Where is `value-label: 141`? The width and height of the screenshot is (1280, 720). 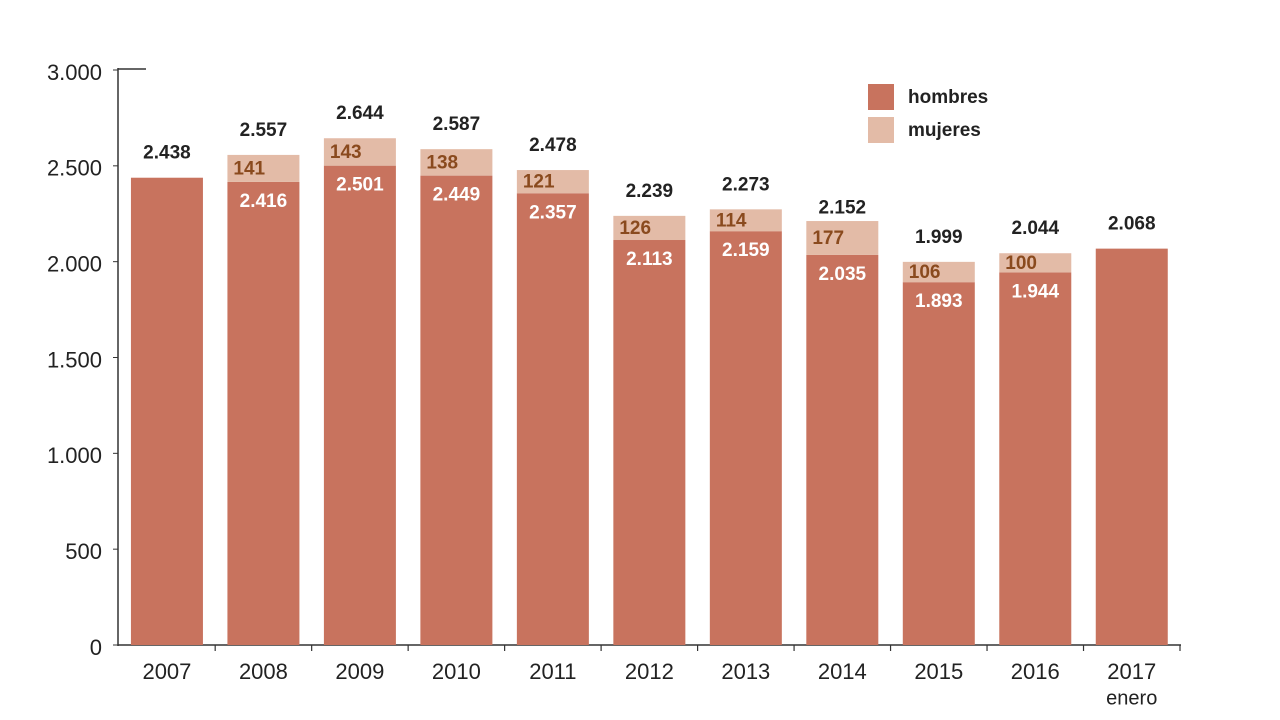 value-label: 141 is located at coordinates (249, 168).